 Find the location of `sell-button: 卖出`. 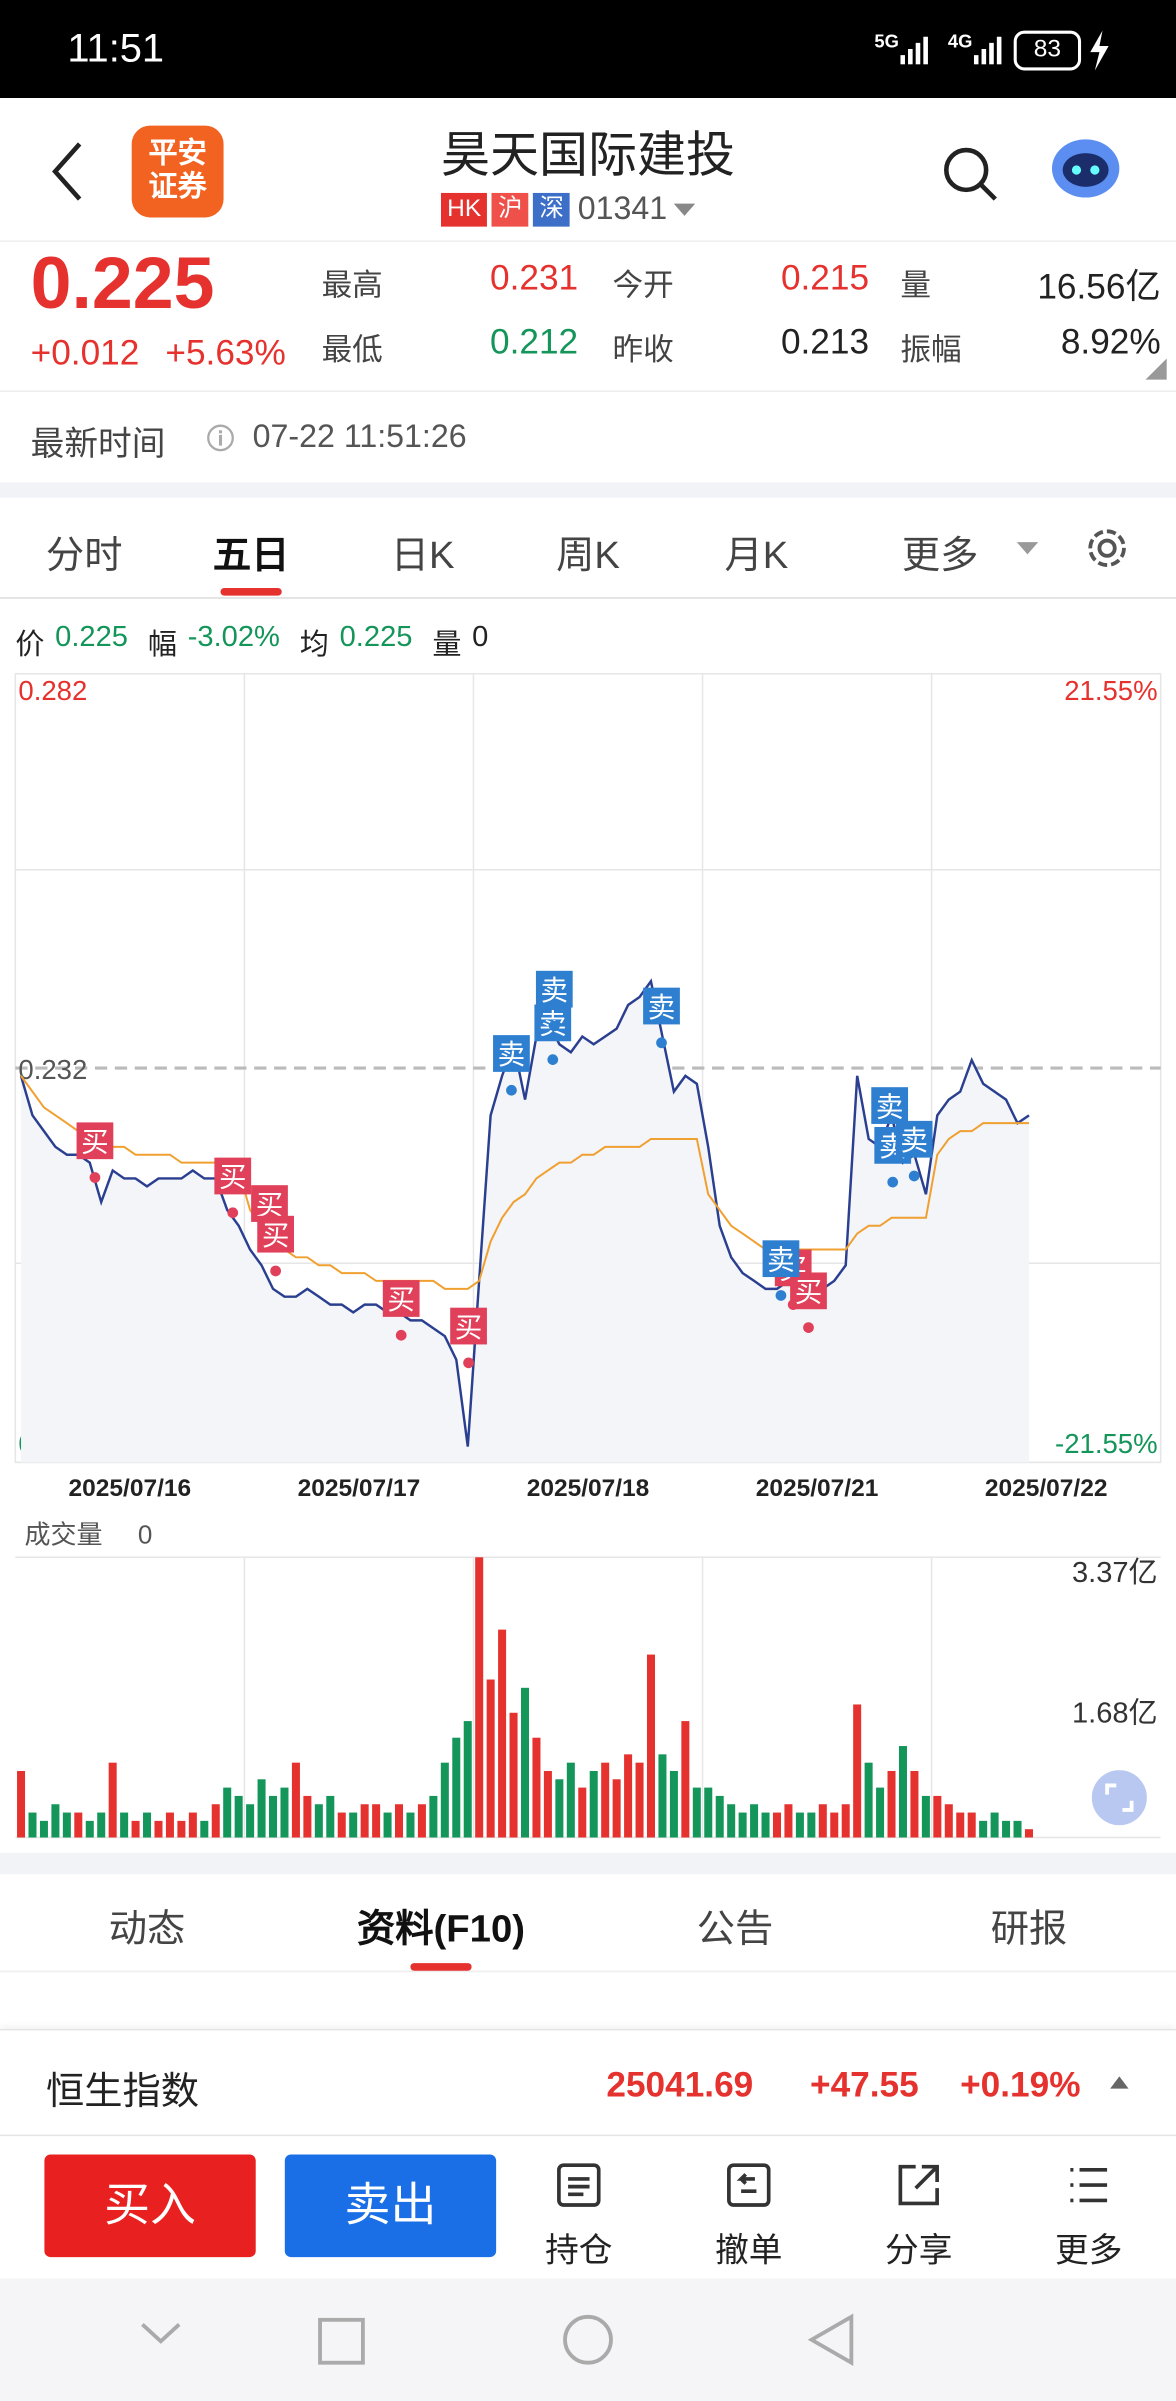

sell-button: 卖出 is located at coordinates (390, 2205).